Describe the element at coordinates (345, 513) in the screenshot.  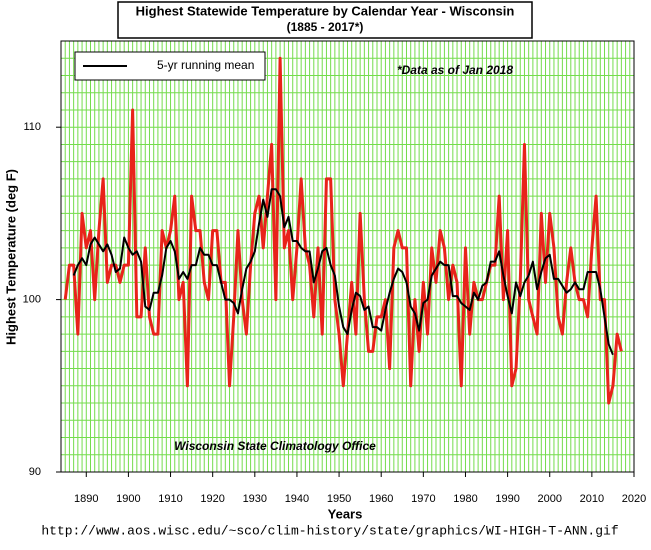
I see `x-axis-label: Years` at that location.